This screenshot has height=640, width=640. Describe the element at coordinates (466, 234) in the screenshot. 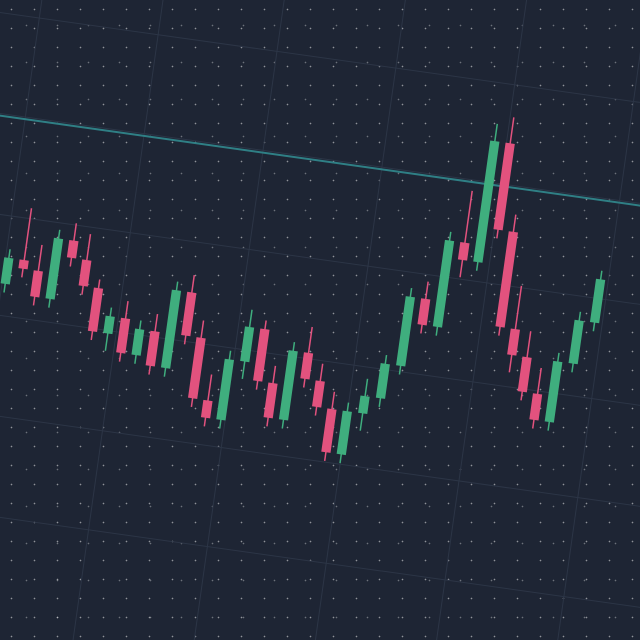

I see `candle-wick` at that location.